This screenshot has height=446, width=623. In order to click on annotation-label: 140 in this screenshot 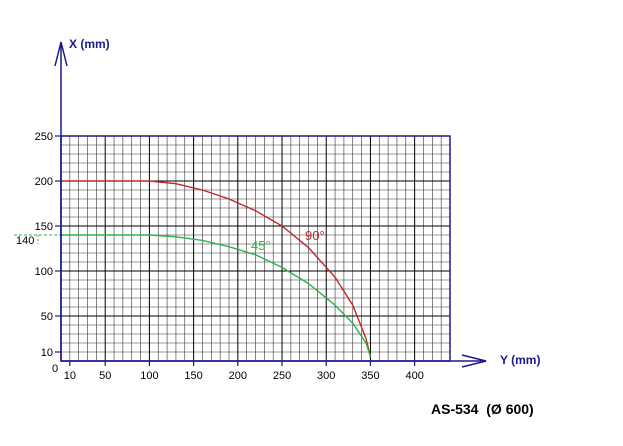, I will do `click(25, 241)`.